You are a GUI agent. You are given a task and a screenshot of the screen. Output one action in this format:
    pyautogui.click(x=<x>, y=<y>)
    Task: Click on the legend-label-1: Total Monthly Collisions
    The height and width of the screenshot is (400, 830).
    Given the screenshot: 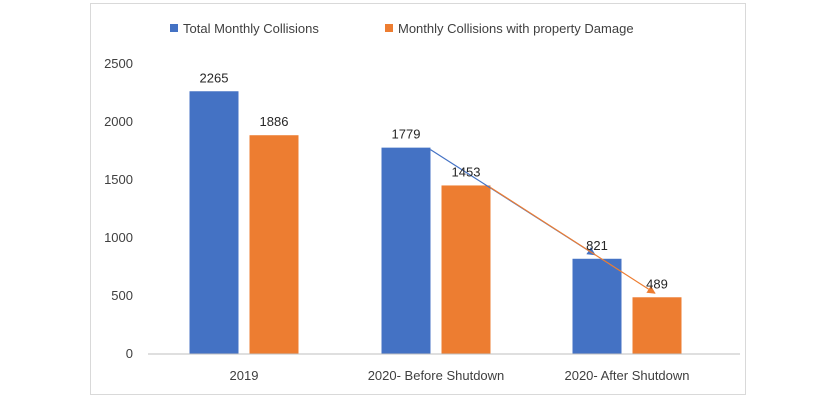 What is the action you would take?
    pyautogui.click(x=251, y=28)
    